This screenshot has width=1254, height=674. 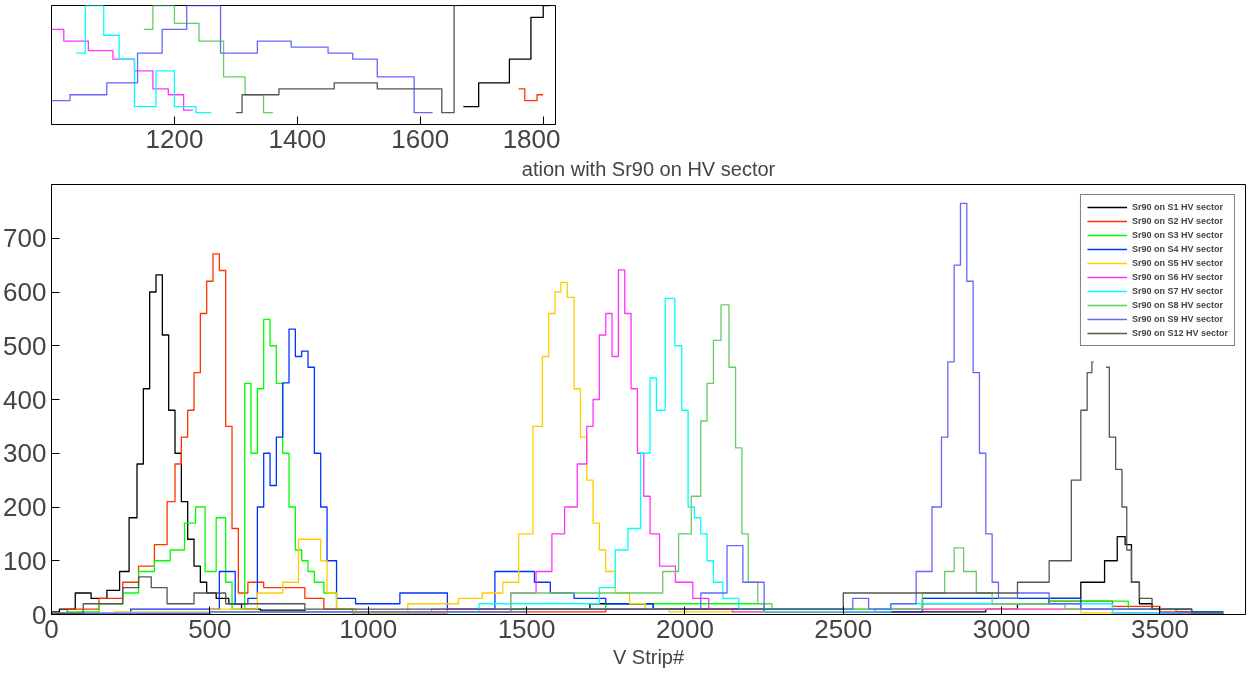 I want to click on x-tick-label: 500, so click(x=210, y=628).